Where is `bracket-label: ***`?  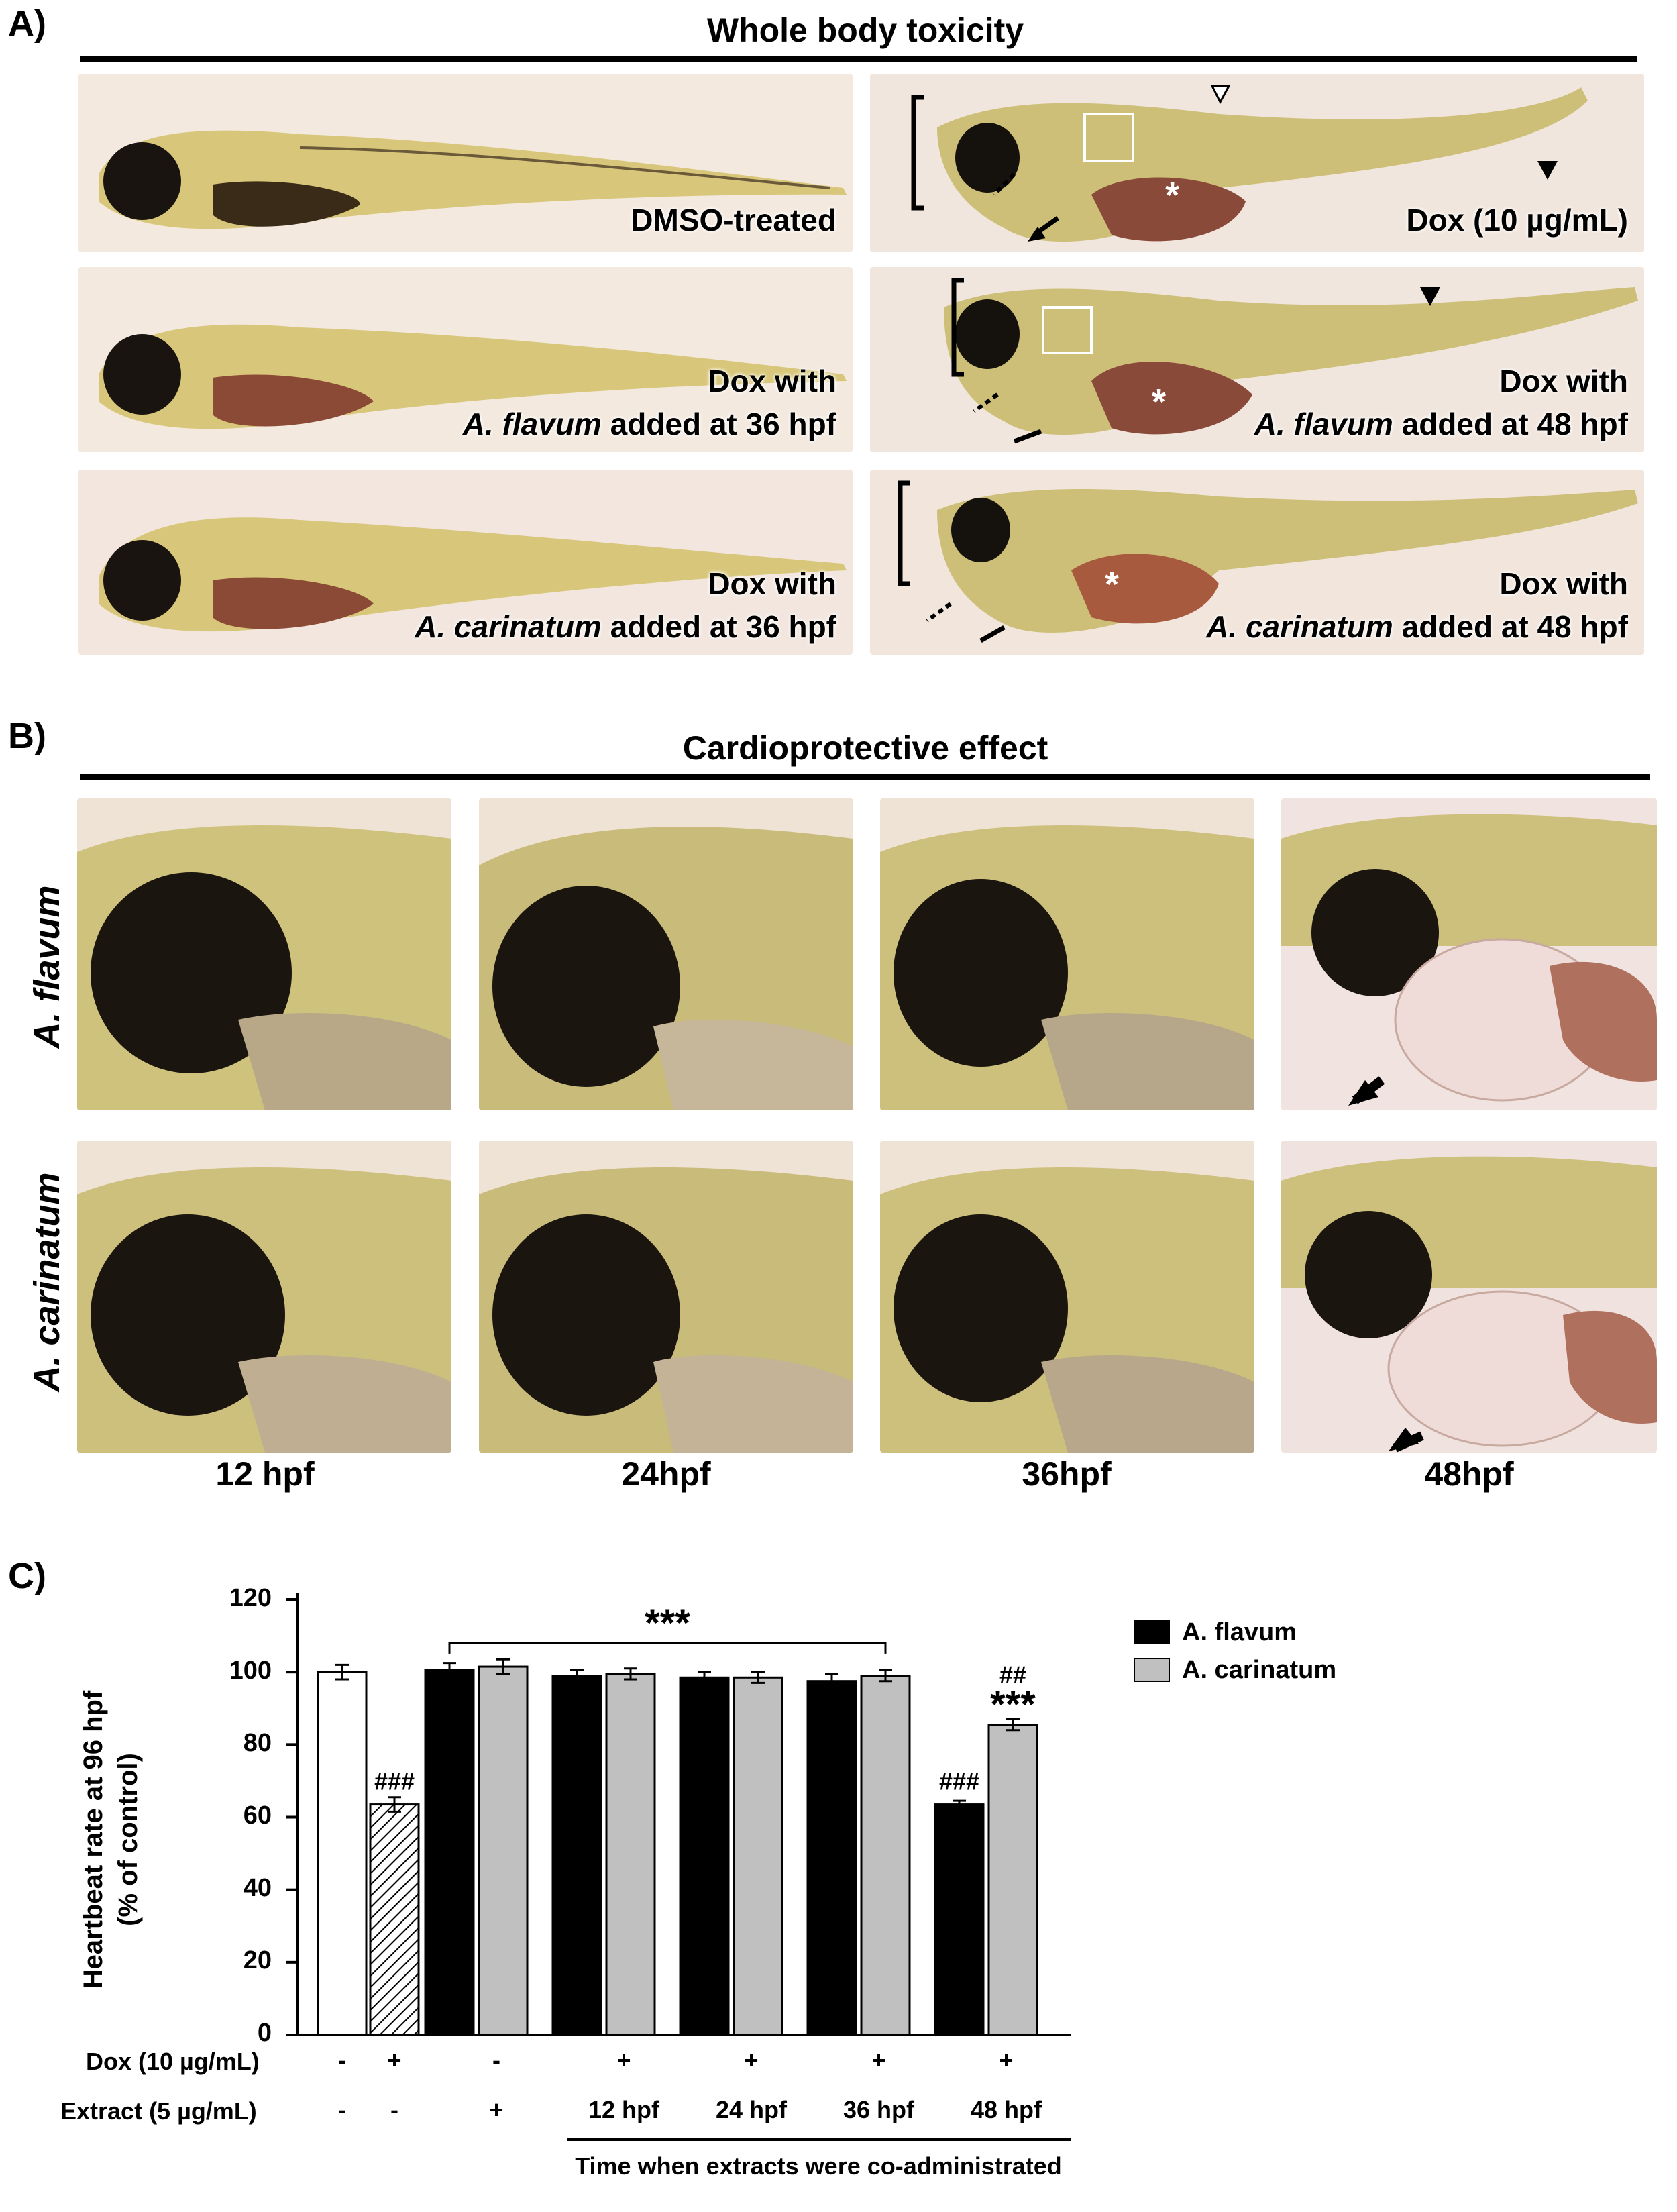
bracket-label: *** is located at coordinates (667, 1623).